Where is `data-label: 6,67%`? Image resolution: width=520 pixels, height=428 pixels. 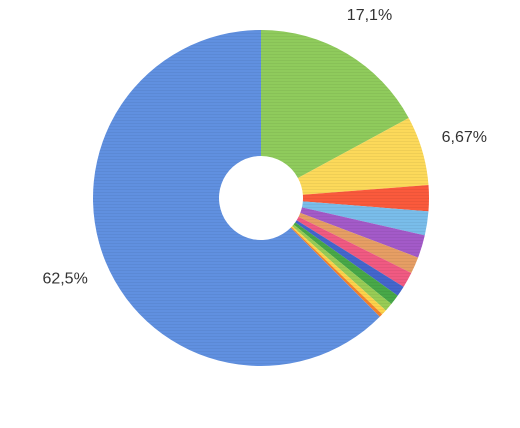 data-label: 6,67% is located at coordinates (464, 137).